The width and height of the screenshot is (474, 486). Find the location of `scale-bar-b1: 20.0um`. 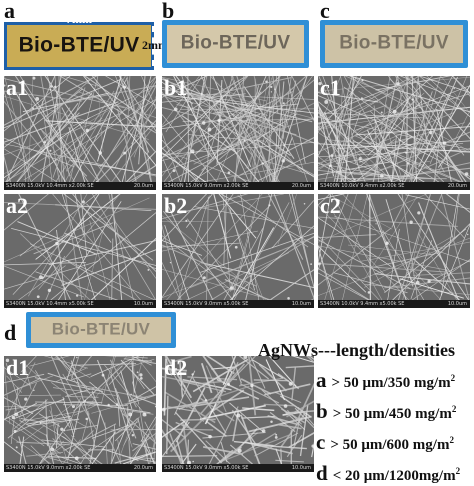

scale-bar-b1: 20.0um is located at coordinates (301, 186).